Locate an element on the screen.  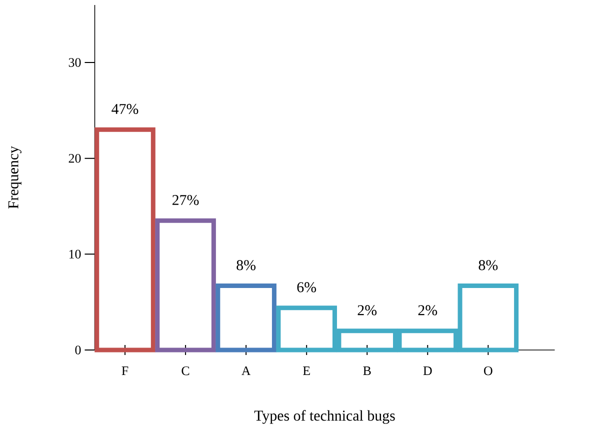
x-tick-label: A is located at coordinates (246, 371).